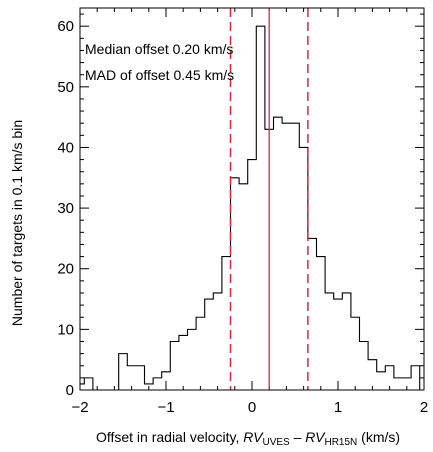 This screenshot has width=433, height=452. I want to click on x-axis-label-rv2: RV, so click(315, 437).